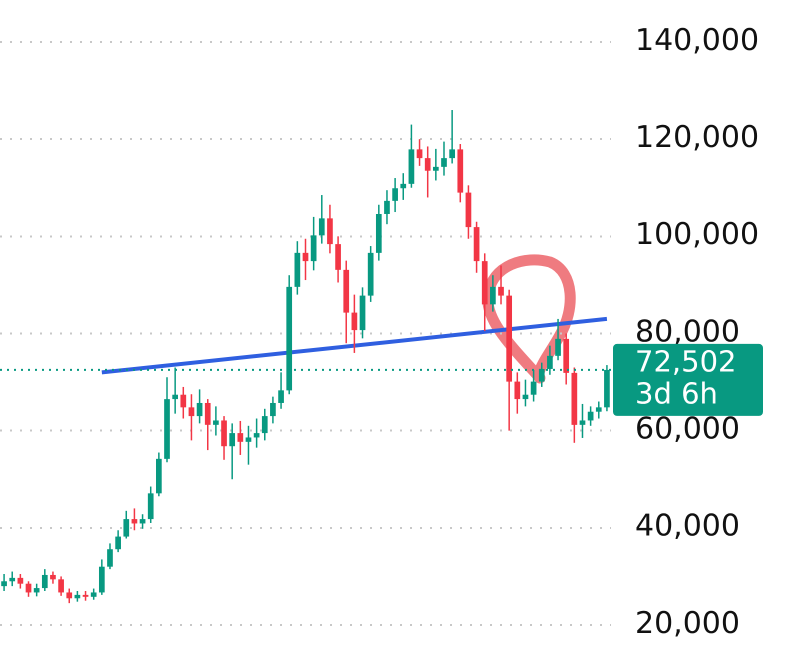 Image resolution: width=811 pixels, height=667 pixels. I want to click on y-tick-label: 100,000, so click(697, 234).